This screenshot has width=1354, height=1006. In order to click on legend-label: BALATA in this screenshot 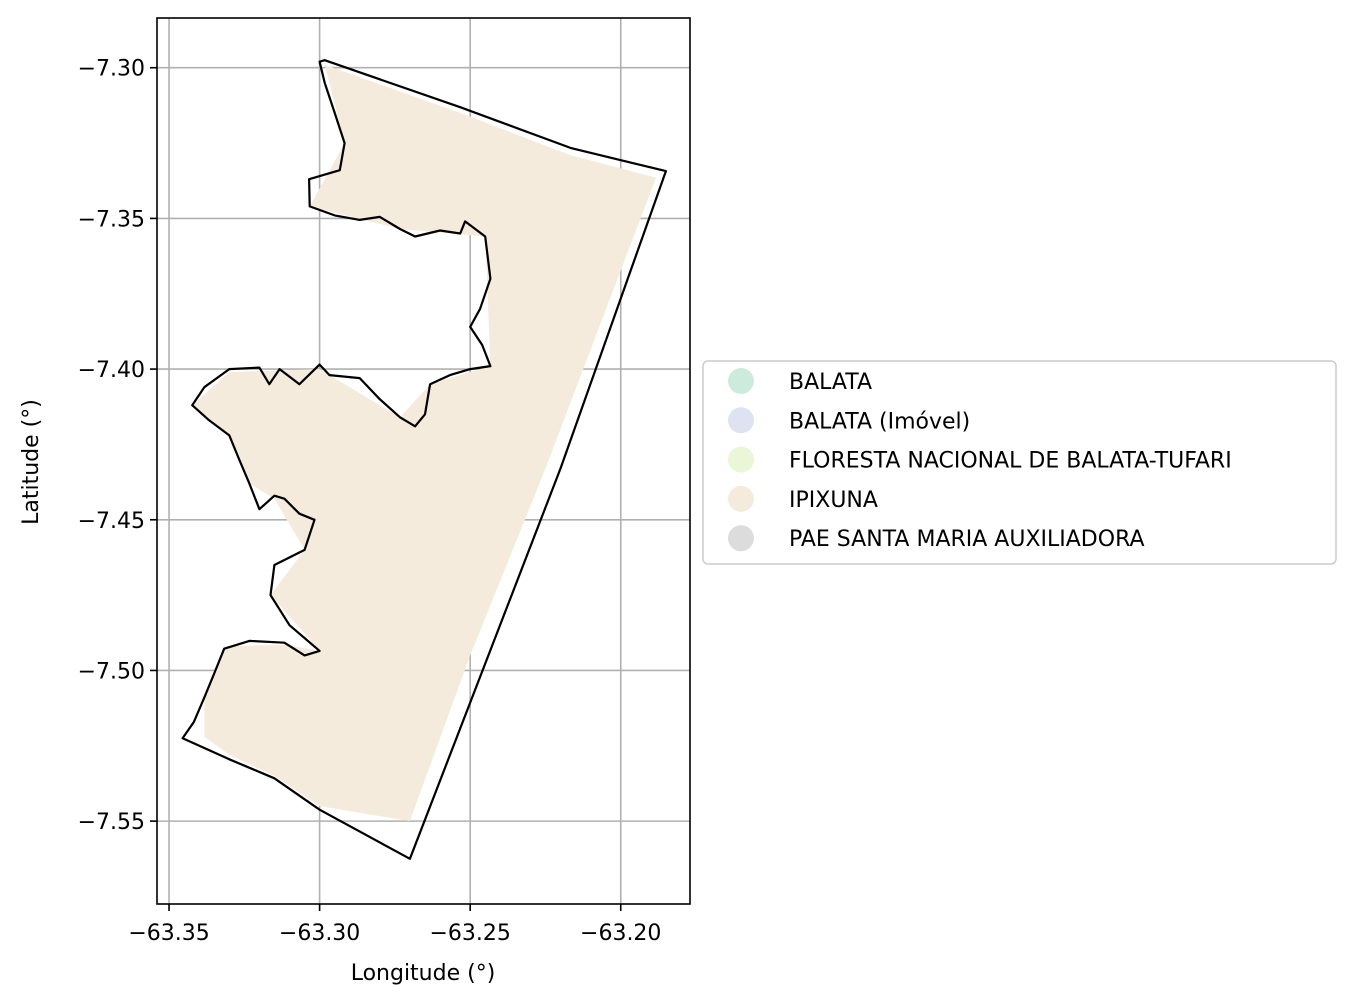, I will do `click(830, 382)`.